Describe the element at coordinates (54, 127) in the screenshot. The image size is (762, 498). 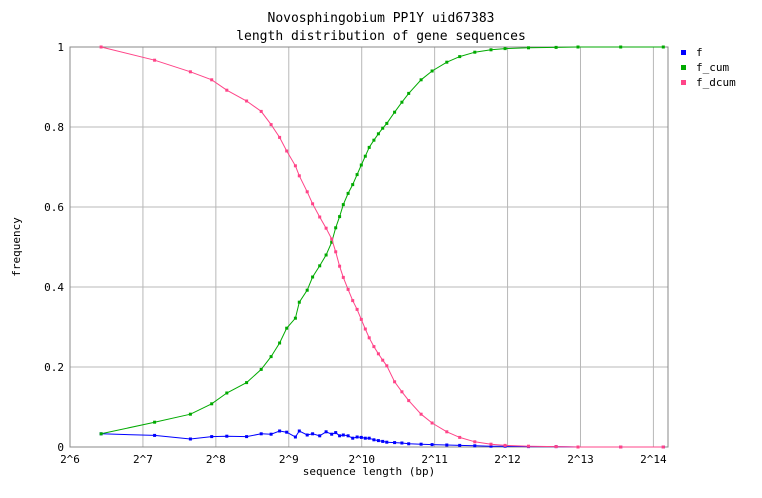
I see `y-tick-label: 0.8` at that location.